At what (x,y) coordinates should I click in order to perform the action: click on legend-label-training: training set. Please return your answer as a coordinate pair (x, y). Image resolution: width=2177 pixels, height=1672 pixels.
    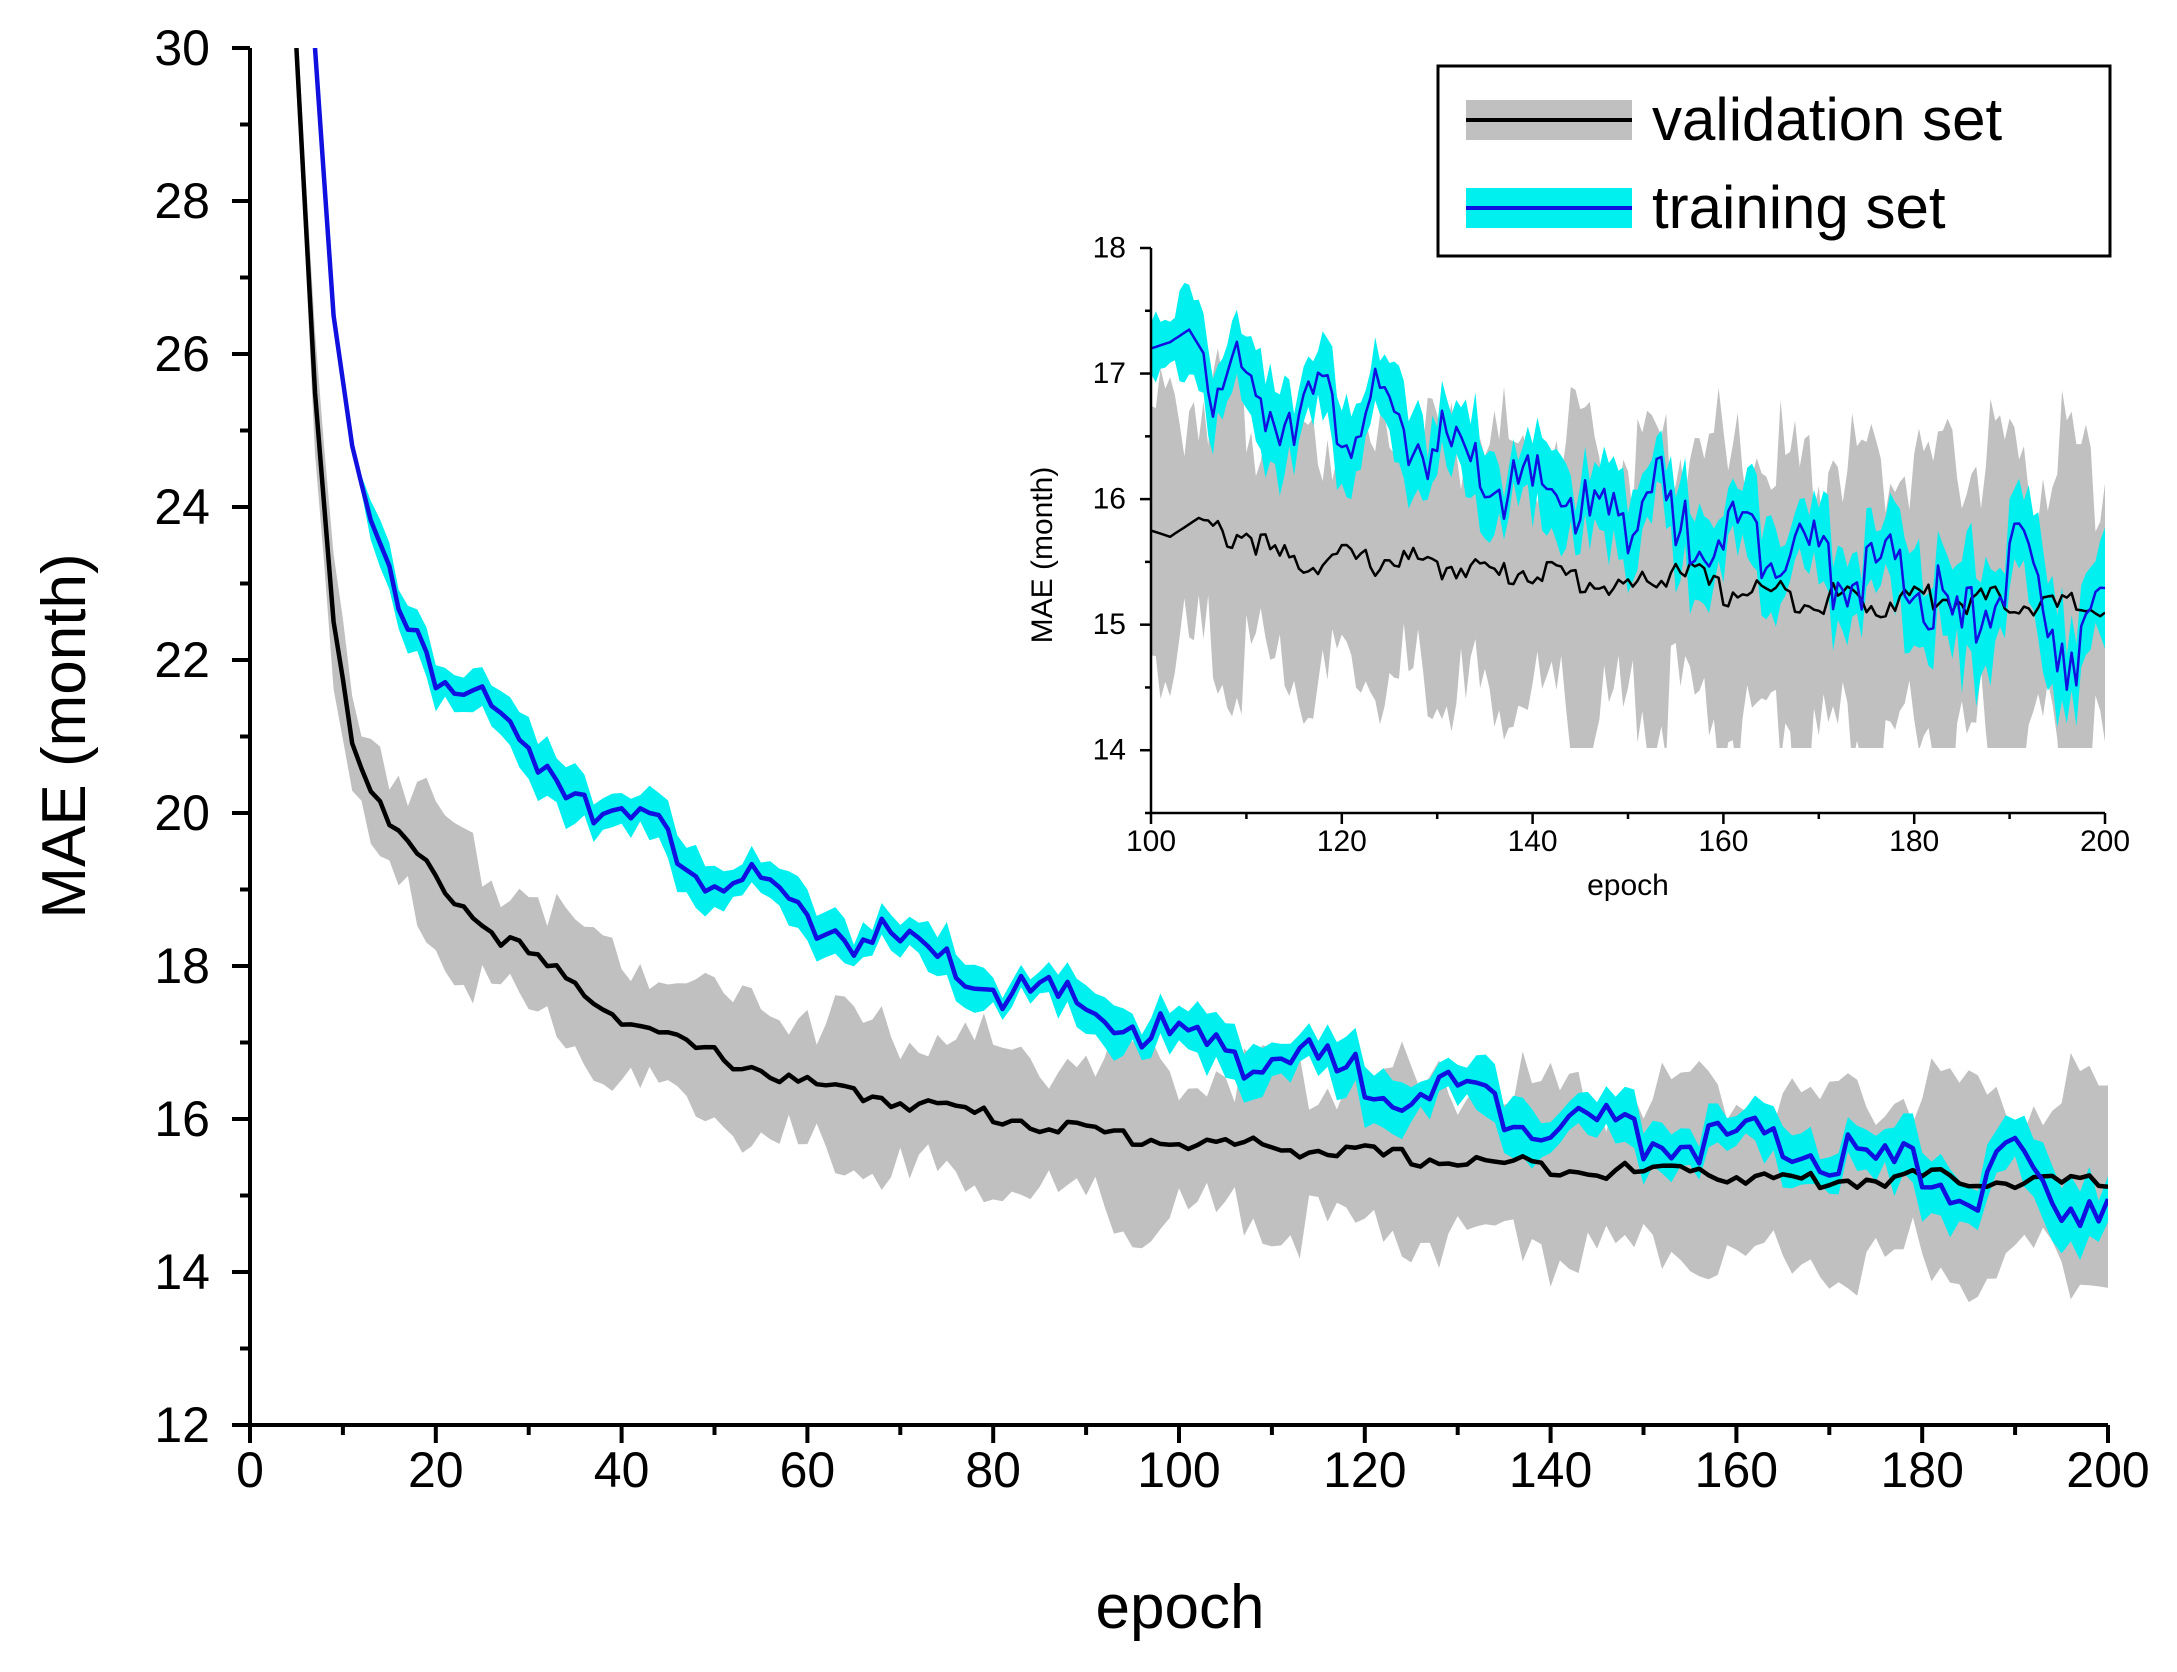
    Looking at the image, I should click on (1799, 207).